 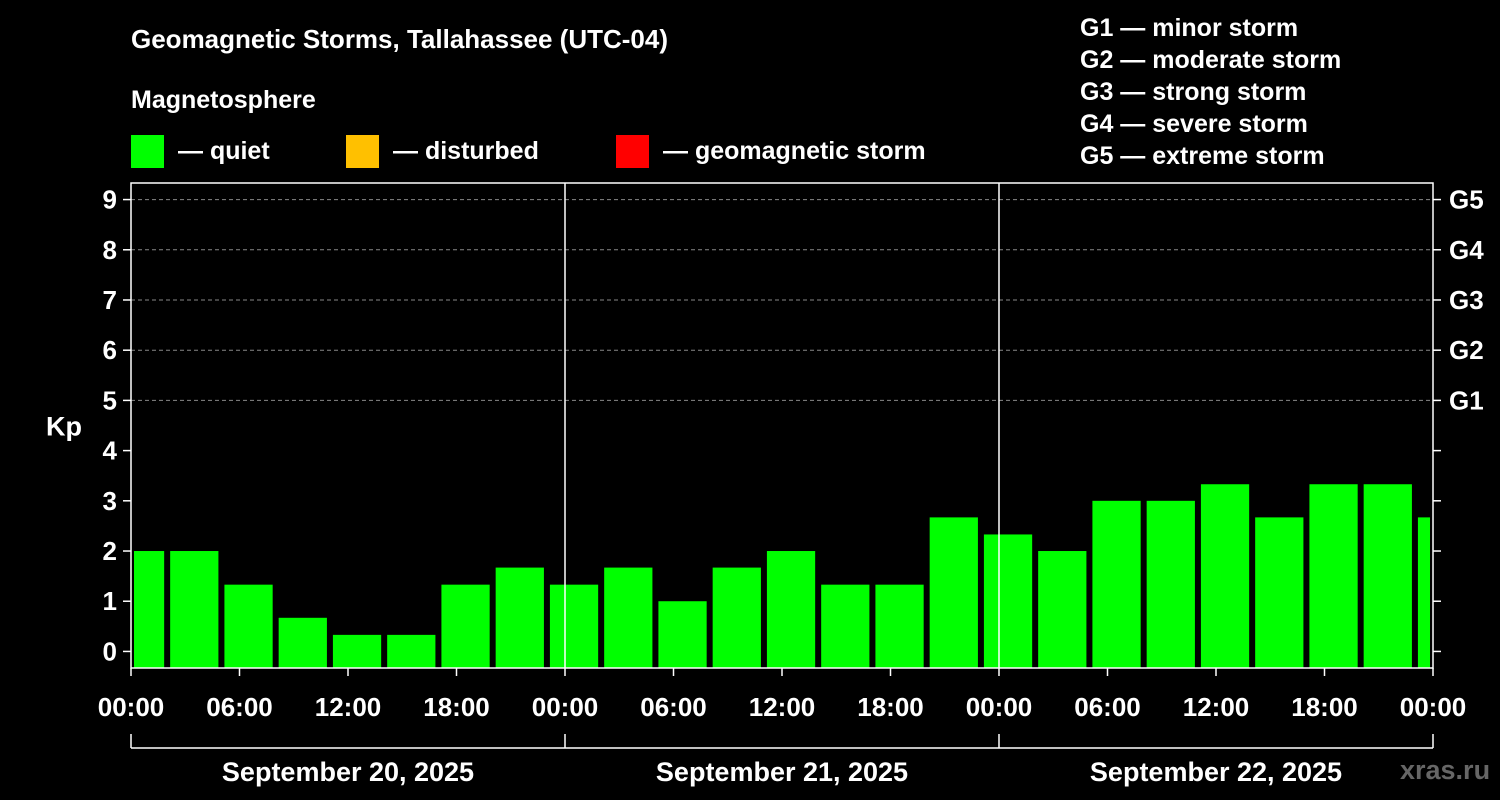 I want to click on day-label-0: September 20, 2025, so click(x=348, y=772).